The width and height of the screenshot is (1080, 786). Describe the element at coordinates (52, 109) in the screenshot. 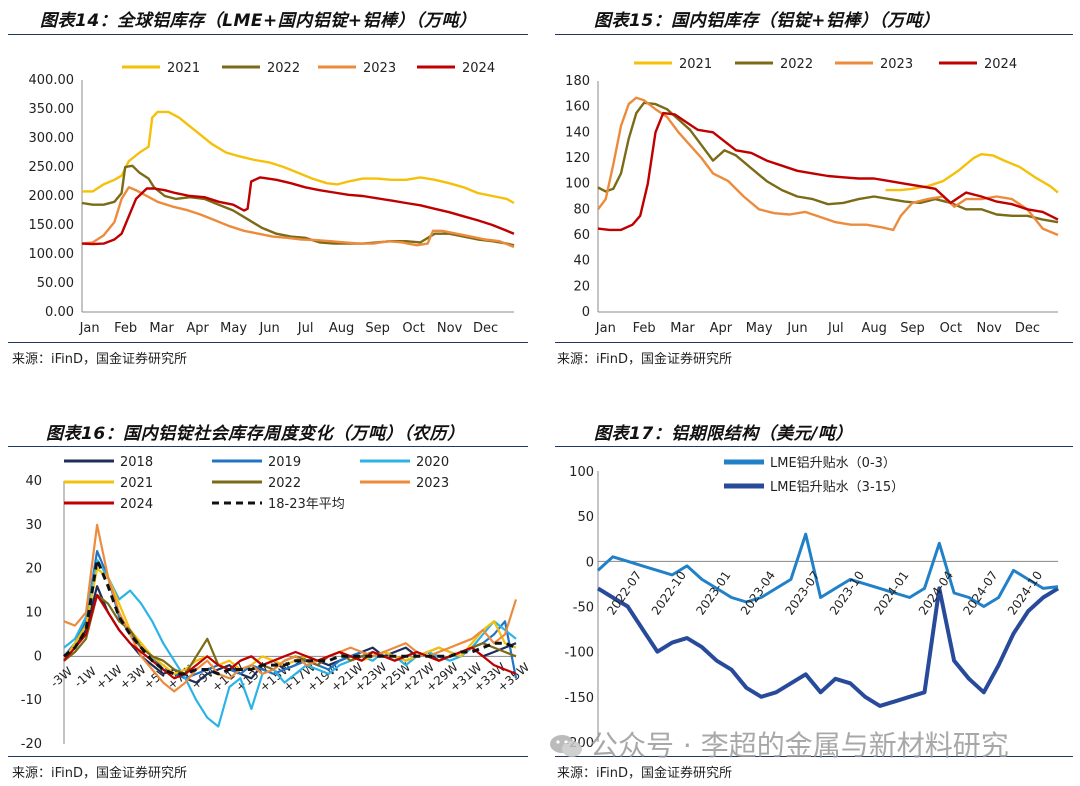

I see `c14-ytick-label: 350.00` at that location.